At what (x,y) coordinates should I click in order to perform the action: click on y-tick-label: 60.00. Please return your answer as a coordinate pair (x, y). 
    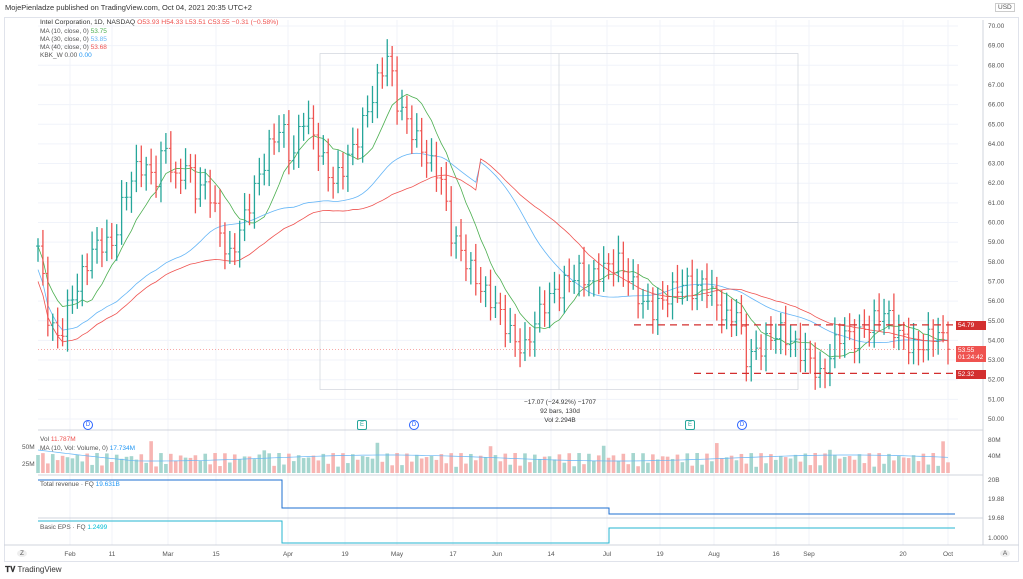
    Looking at the image, I should click on (996, 223).